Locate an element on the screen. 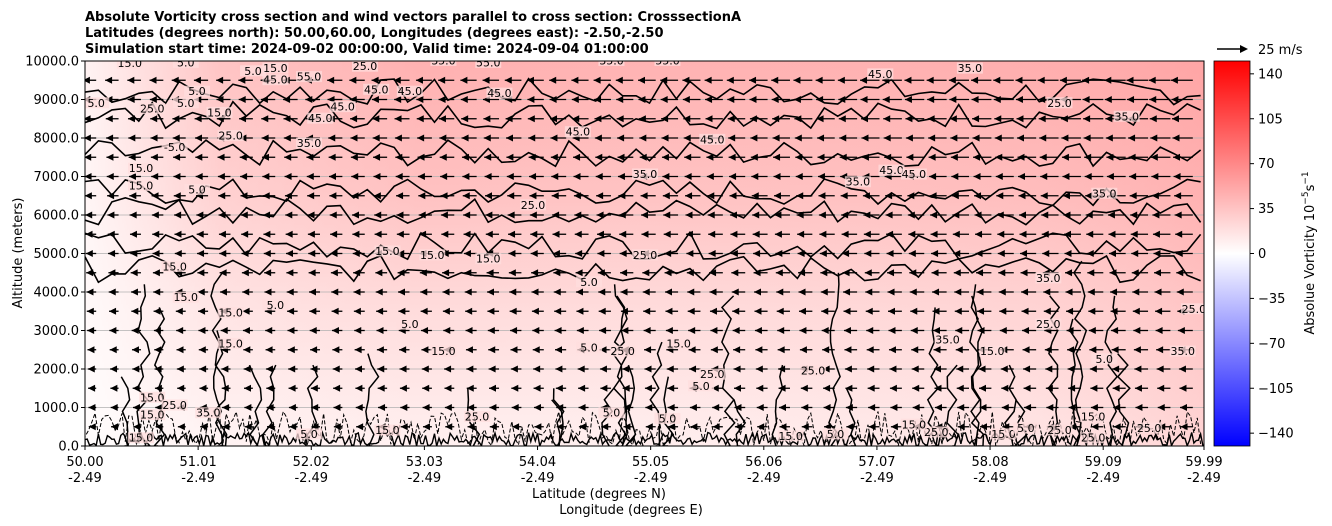 This screenshot has height=526, width=1332. x-tick-latitude: 55.05 is located at coordinates (650, 462).